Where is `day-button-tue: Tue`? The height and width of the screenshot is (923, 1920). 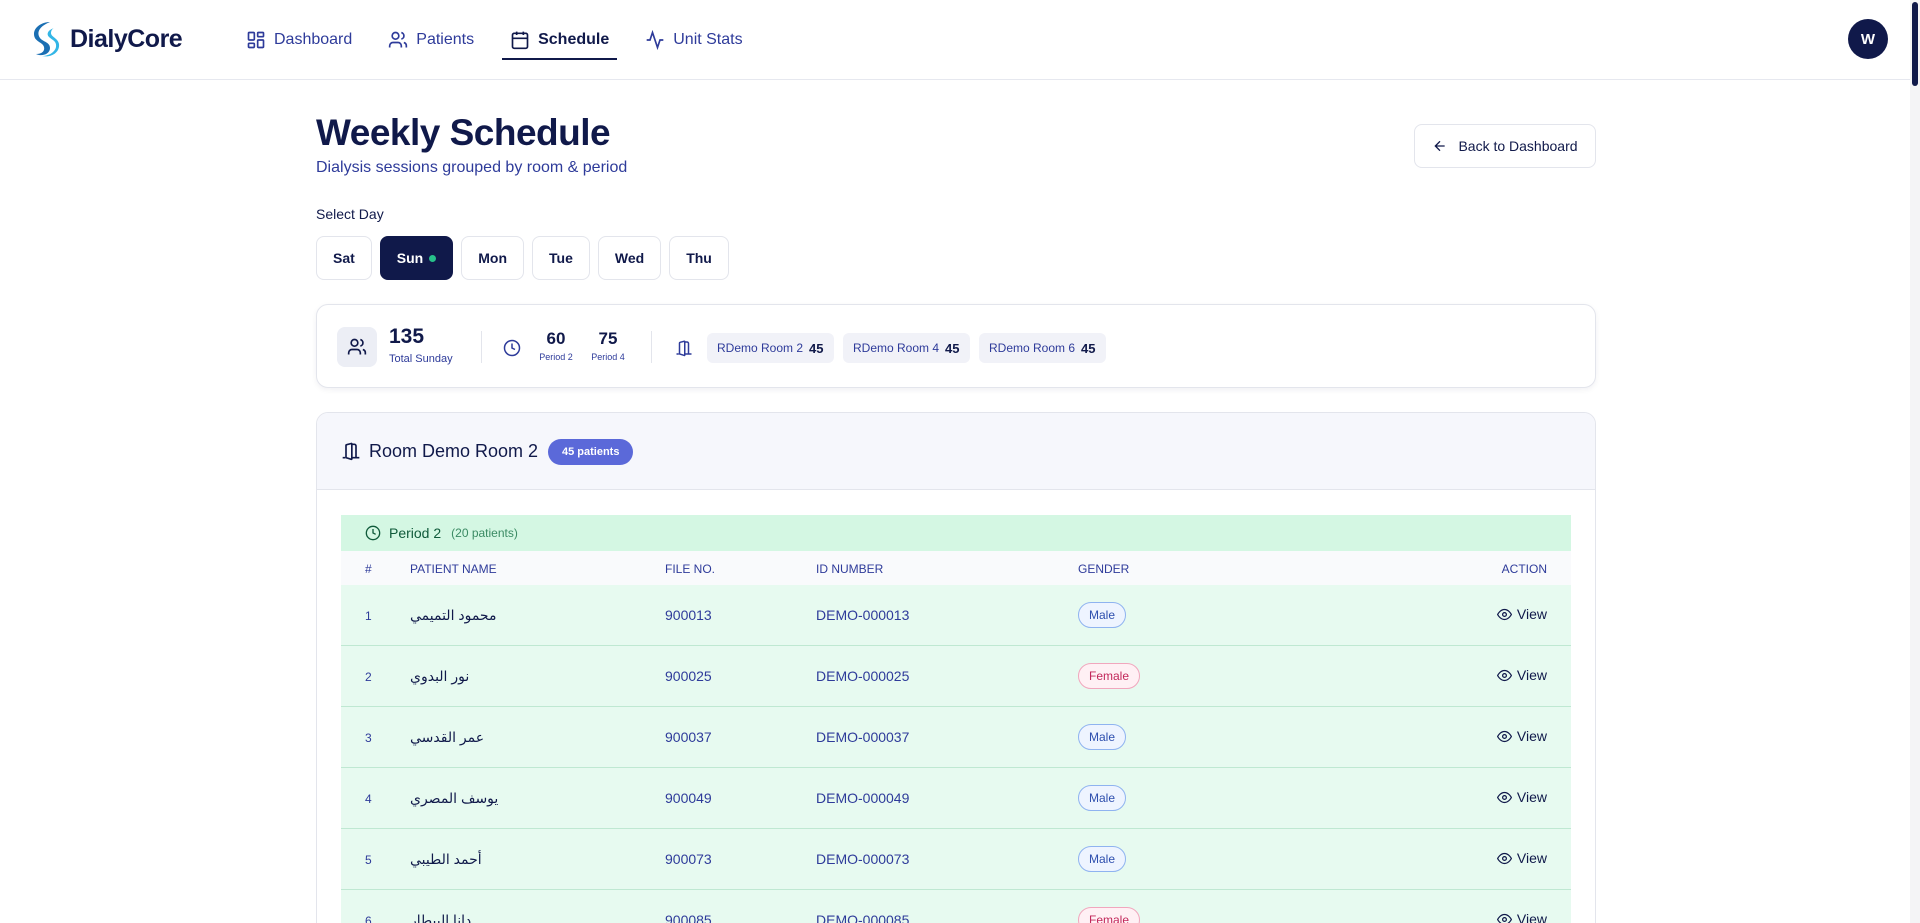
day-button-tue: Tue is located at coordinates (561, 258).